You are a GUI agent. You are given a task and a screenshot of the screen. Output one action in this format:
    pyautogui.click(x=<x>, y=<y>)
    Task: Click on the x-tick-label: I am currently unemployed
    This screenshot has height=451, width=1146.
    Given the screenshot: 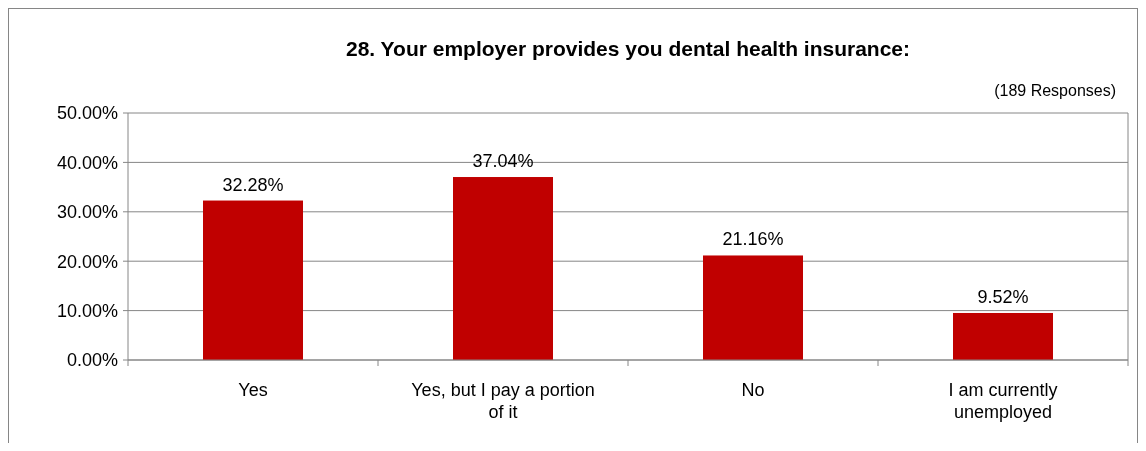 What is the action you would take?
    pyautogui.click(x=1003, y=401)
    